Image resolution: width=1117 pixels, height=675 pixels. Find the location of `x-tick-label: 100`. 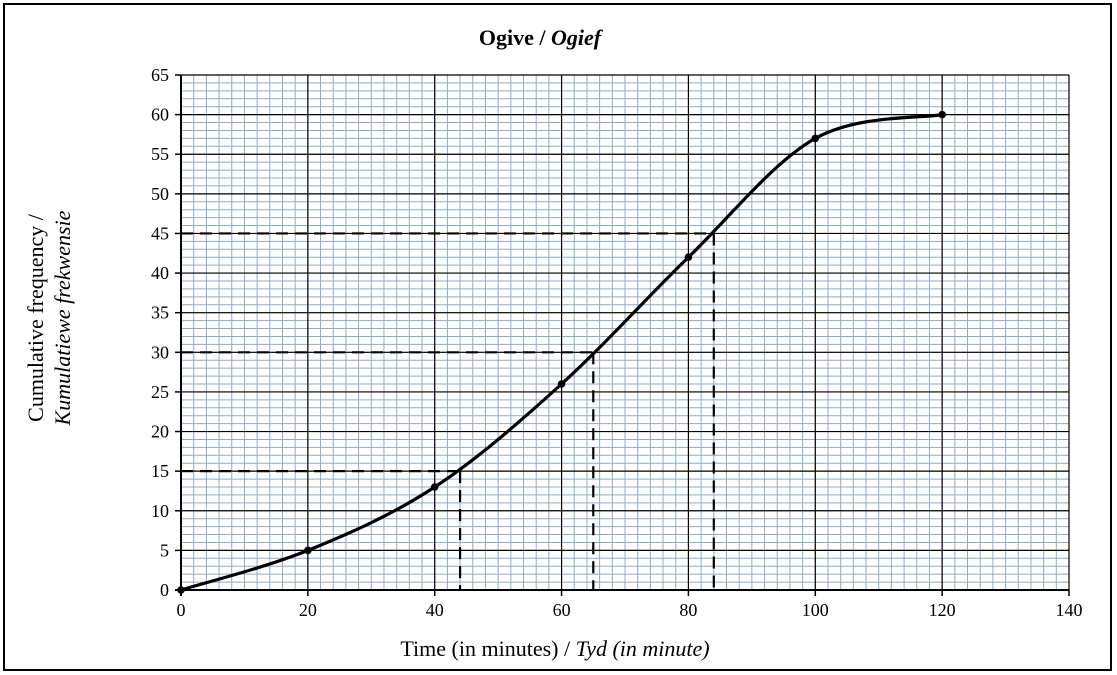

x-tick-label: 100 is located at coordinates (815, 610).